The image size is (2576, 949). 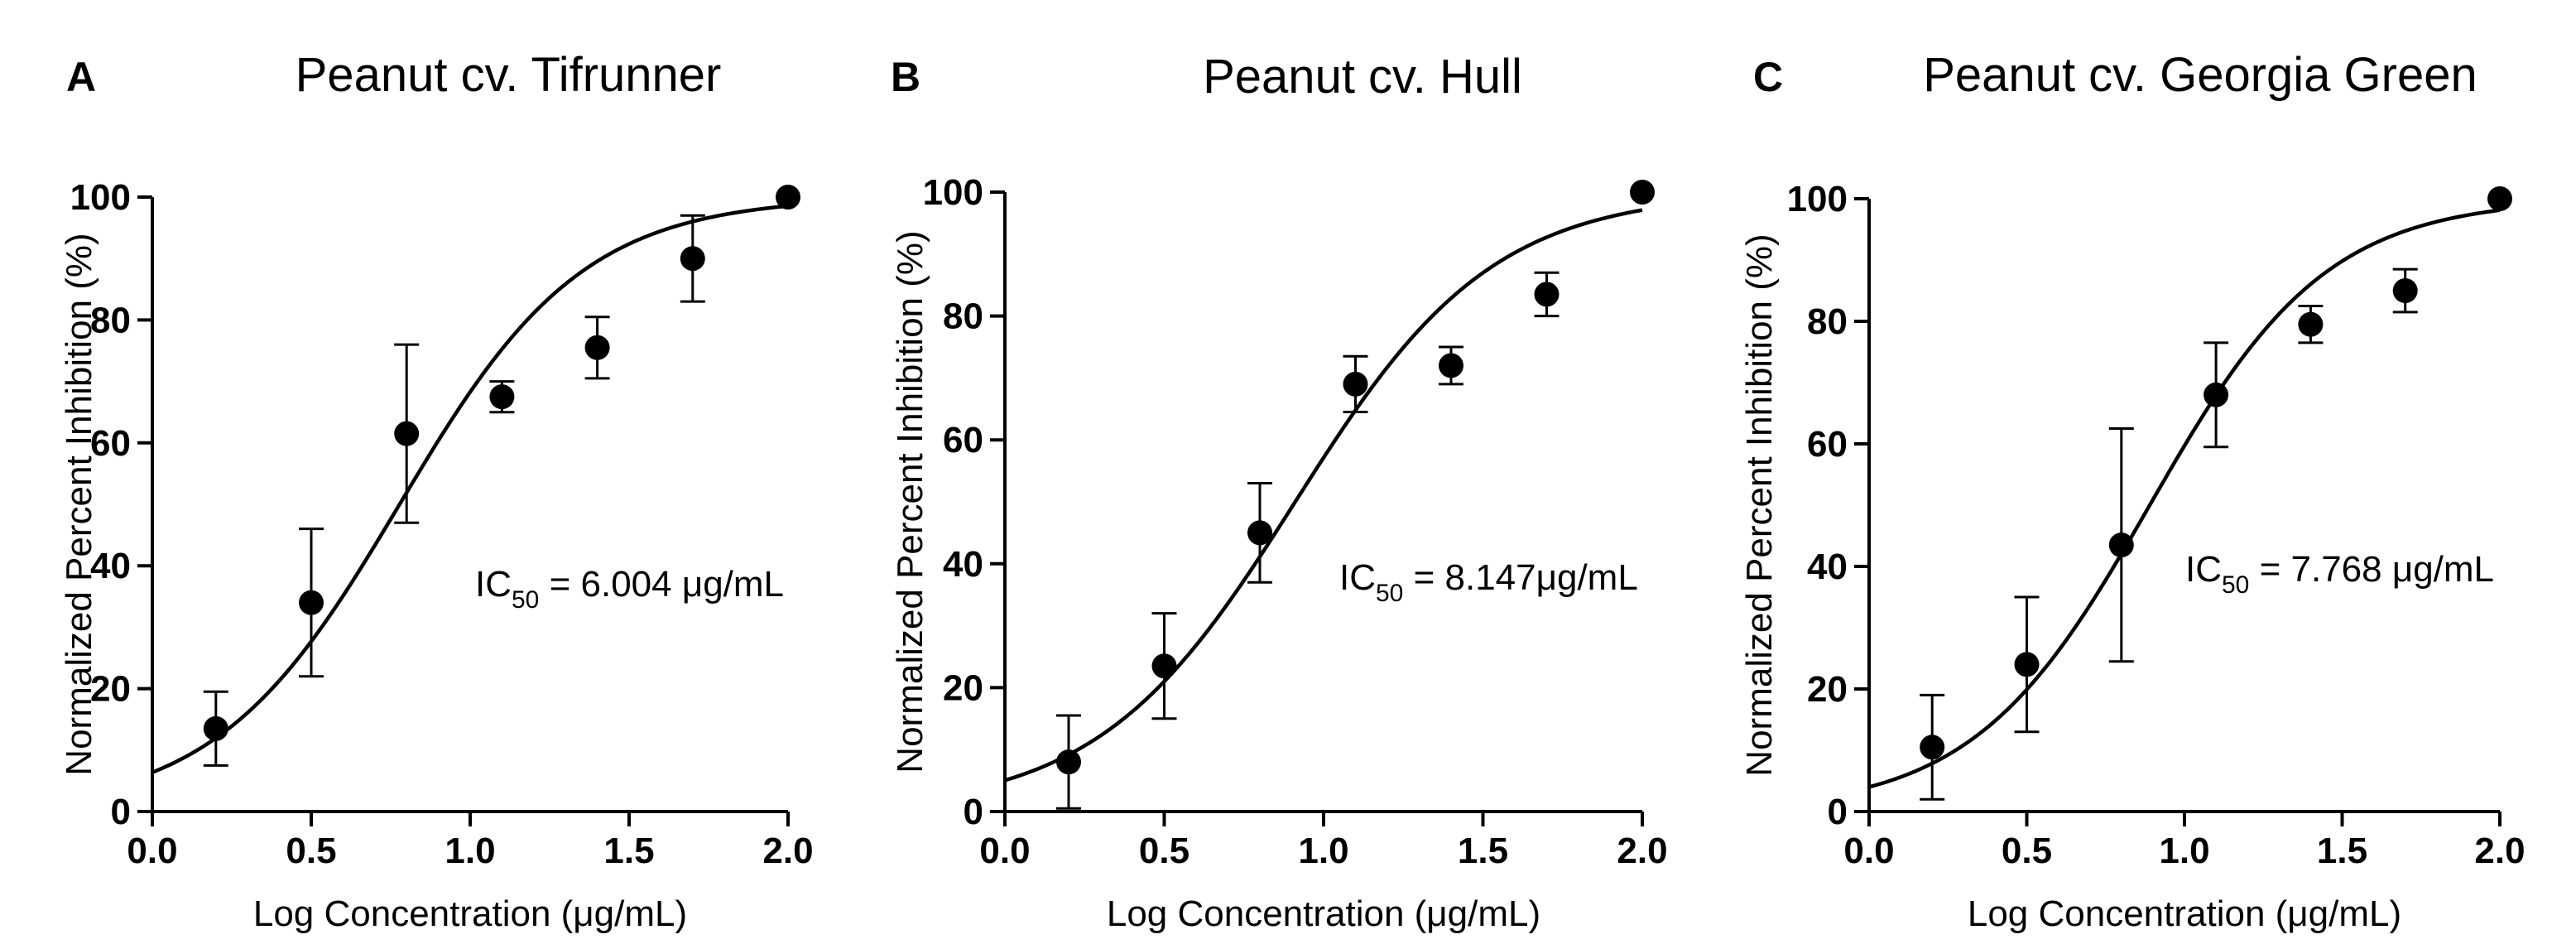 I want to click on ic50-value: = 7.768 μg/mL, so click(x=2371, y=569).